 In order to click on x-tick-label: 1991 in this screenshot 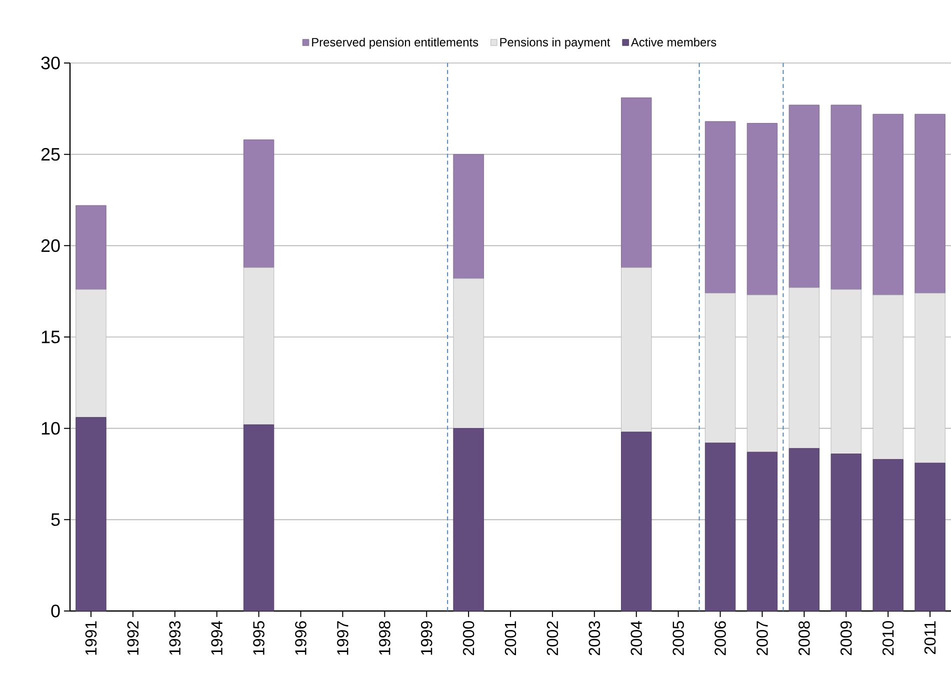, I will do `click(91, 638)`.